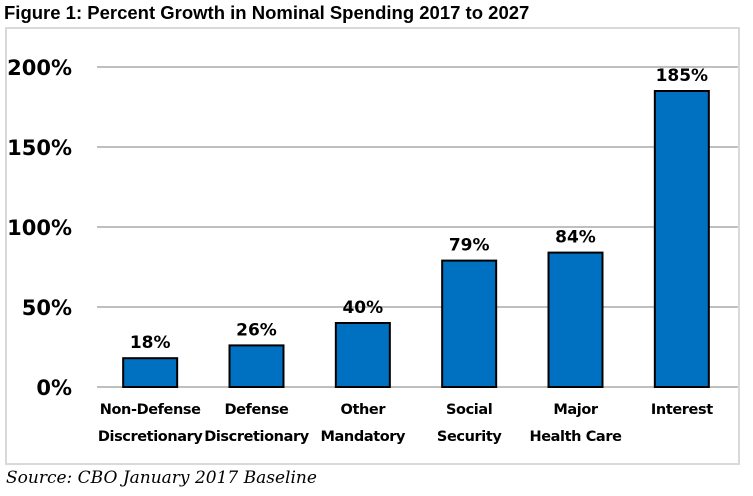 The image size is (753, 496). I want to click on data-label: 79%, so click(469, 246).